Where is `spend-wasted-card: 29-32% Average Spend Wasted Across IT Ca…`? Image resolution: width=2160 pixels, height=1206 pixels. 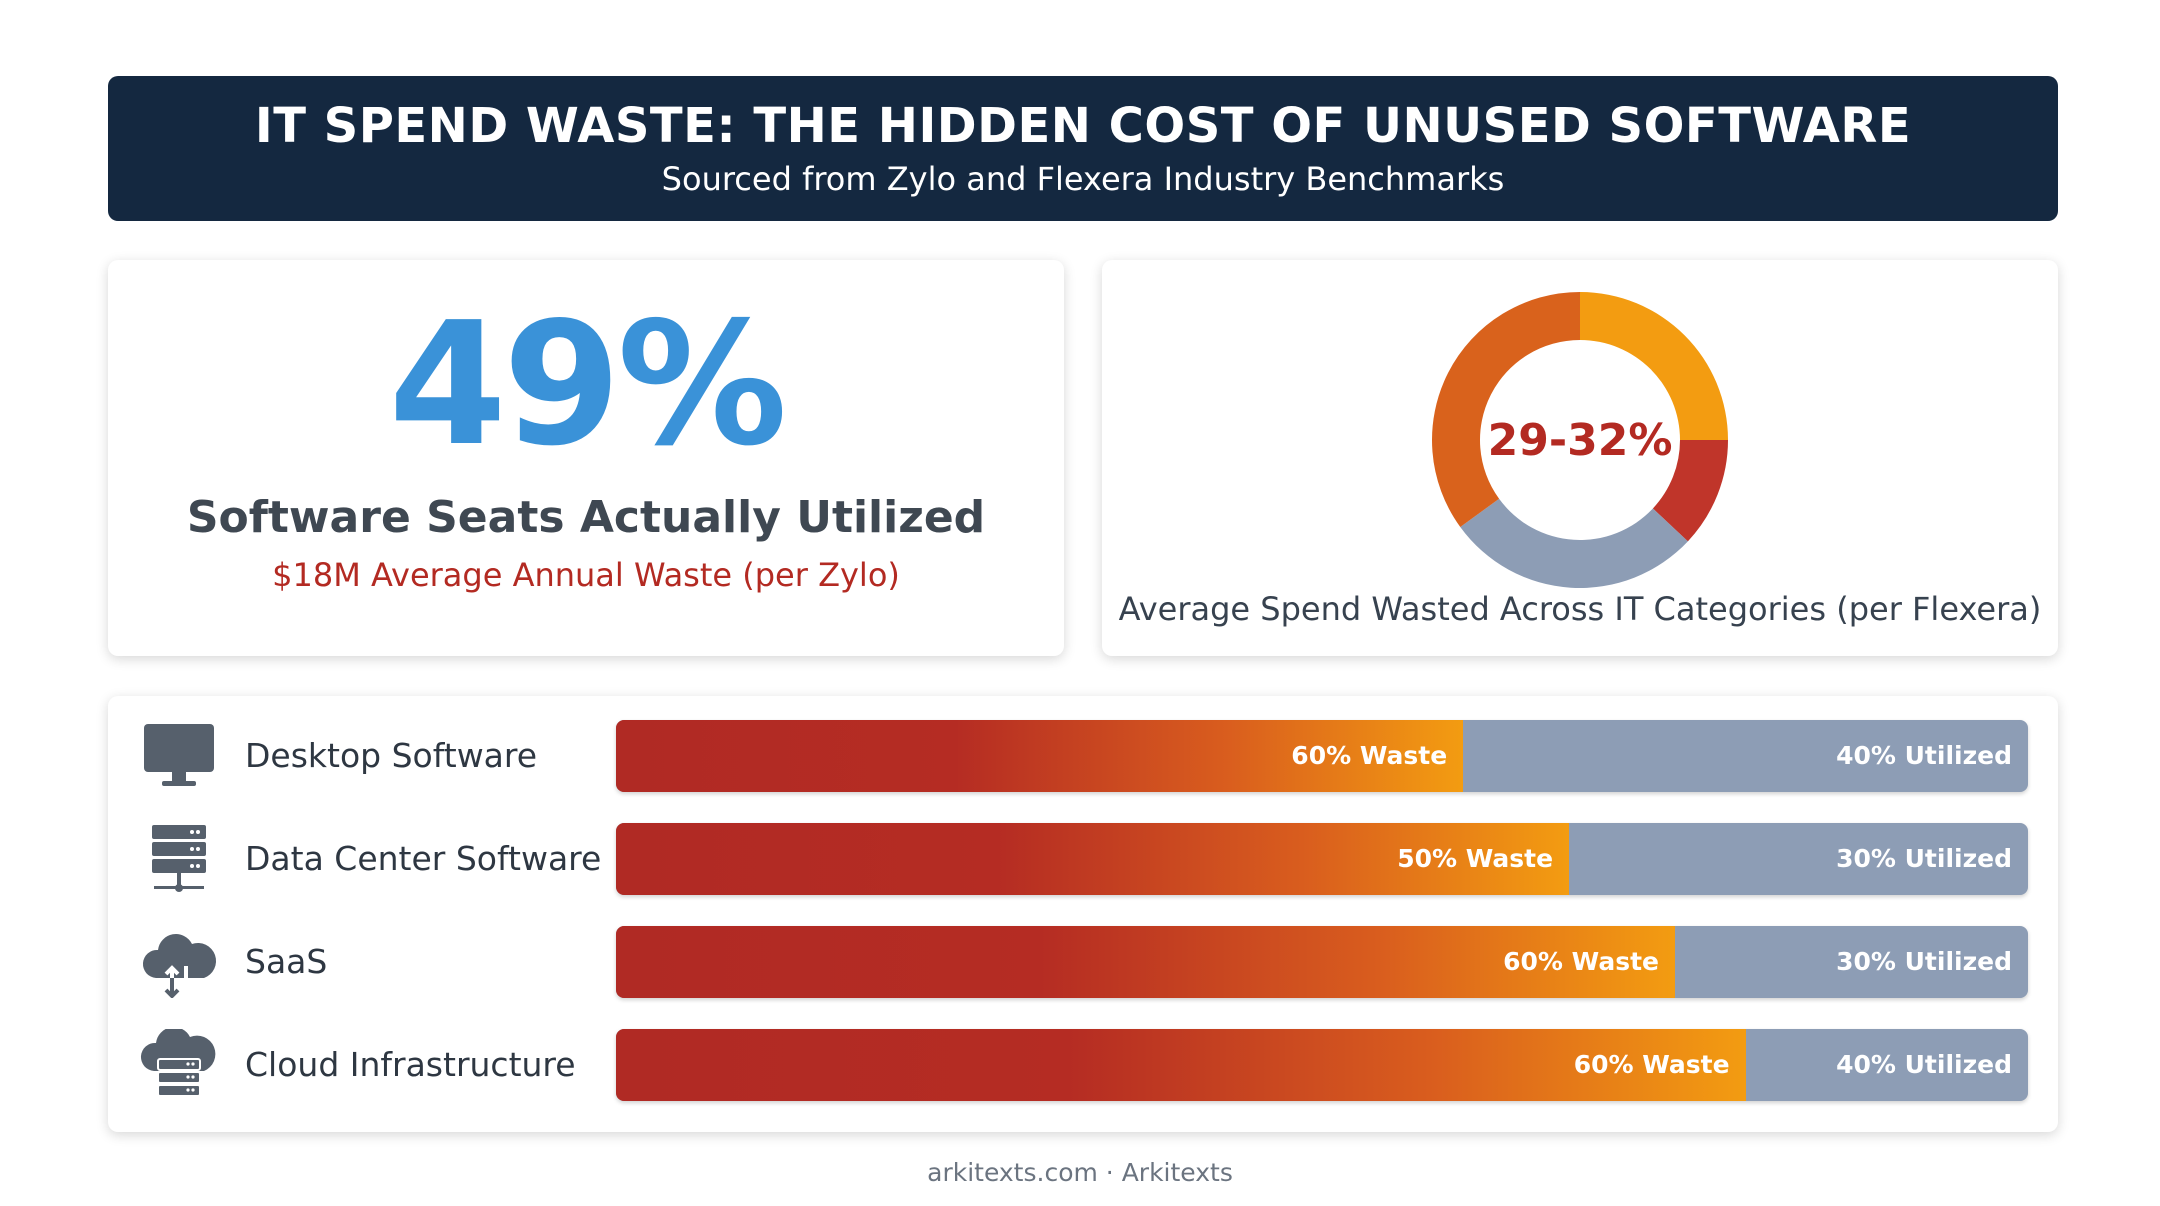
spend-wasted-card: 29-32% Average Spend Wasted Across IT Ca… is located at coordinates (1580, 458).